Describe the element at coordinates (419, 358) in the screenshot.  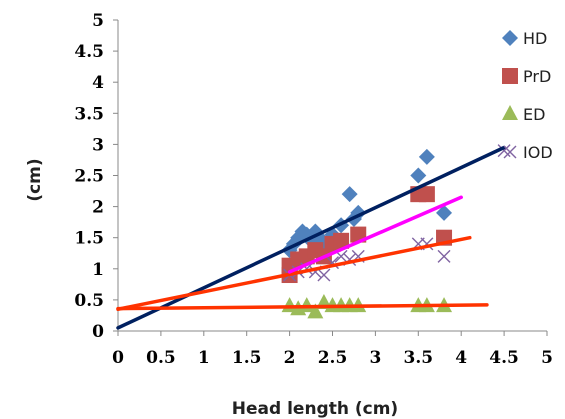
I see `x-tick-label: 3.5` at that location.